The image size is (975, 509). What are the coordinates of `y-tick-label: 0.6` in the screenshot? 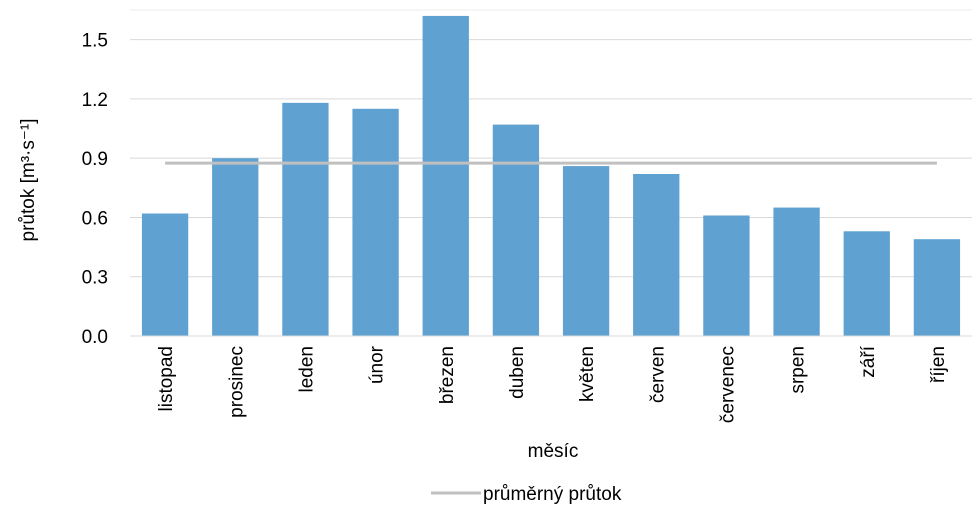 It's located at (95, 218).